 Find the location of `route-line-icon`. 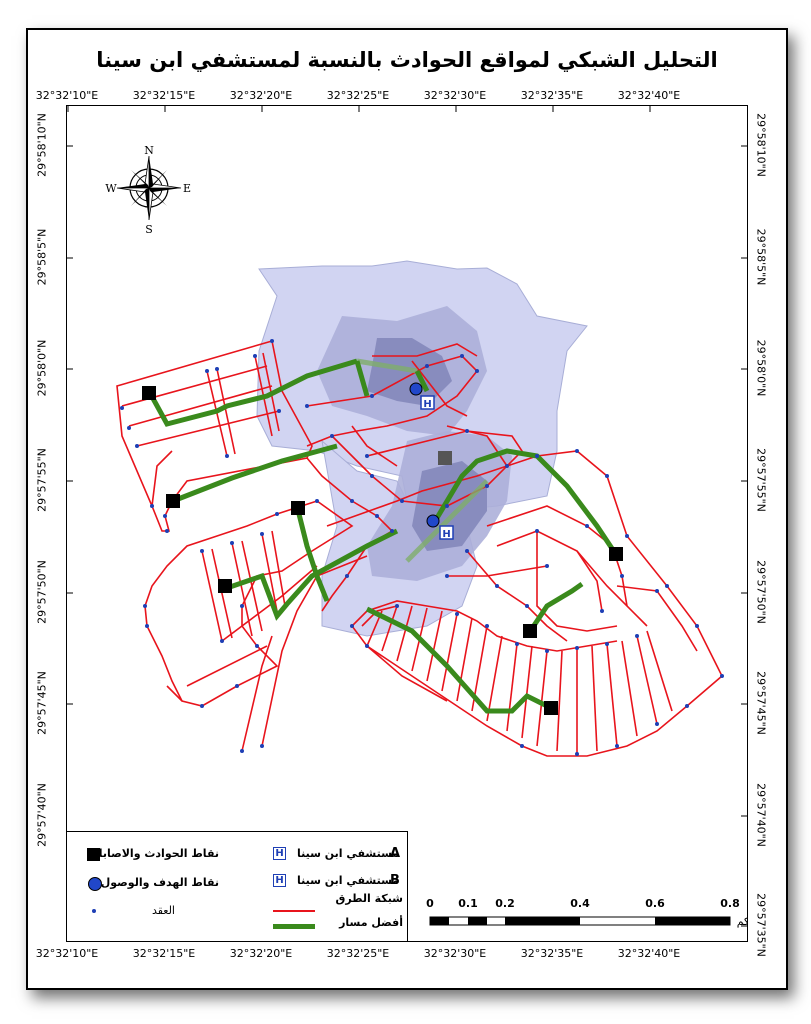

route-line-icon is located at coordinates (294, 926).